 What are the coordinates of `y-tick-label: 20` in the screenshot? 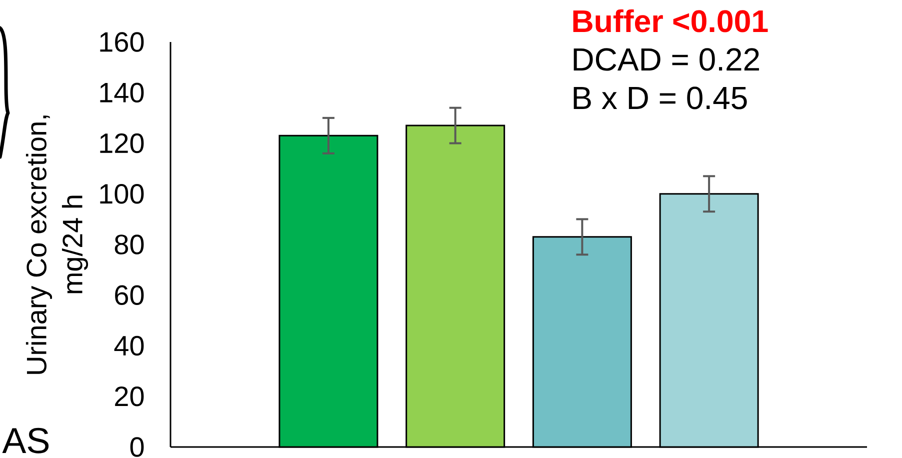 It's located at (129, 396).